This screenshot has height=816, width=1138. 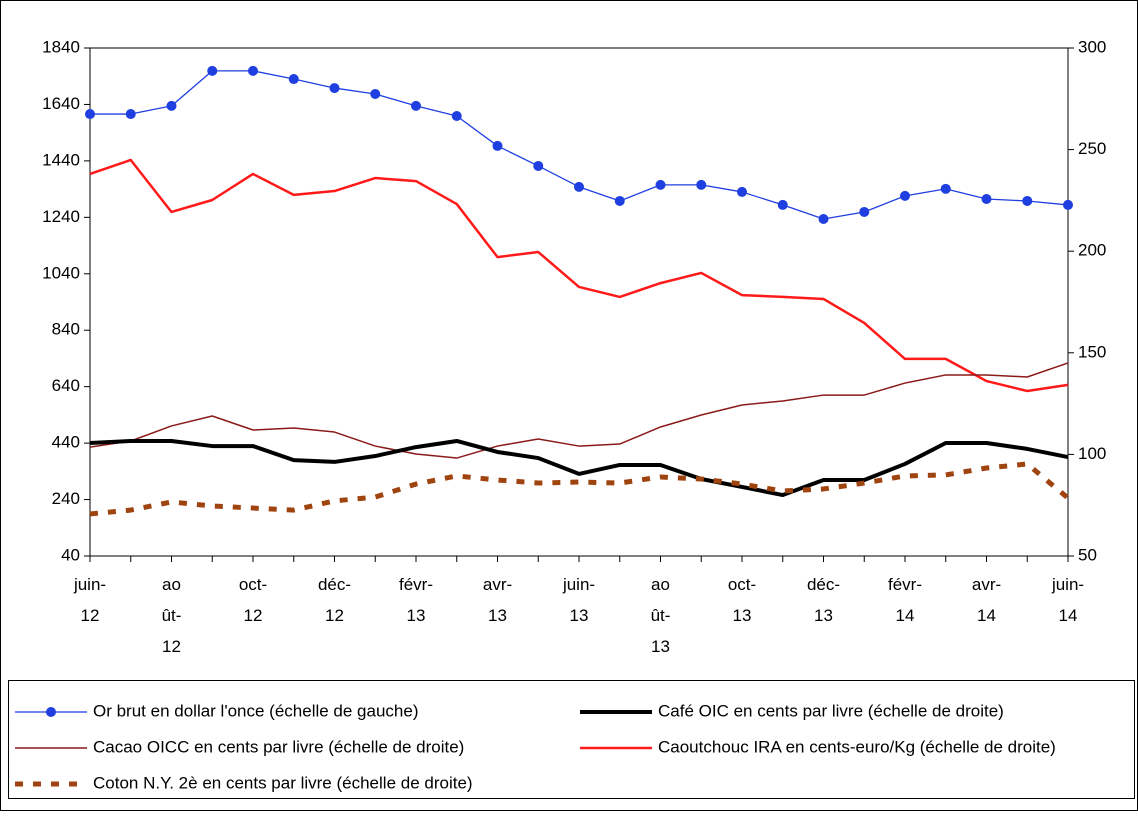 I want to click on y2-tick-label: 200, so click(x=1092, y=250).